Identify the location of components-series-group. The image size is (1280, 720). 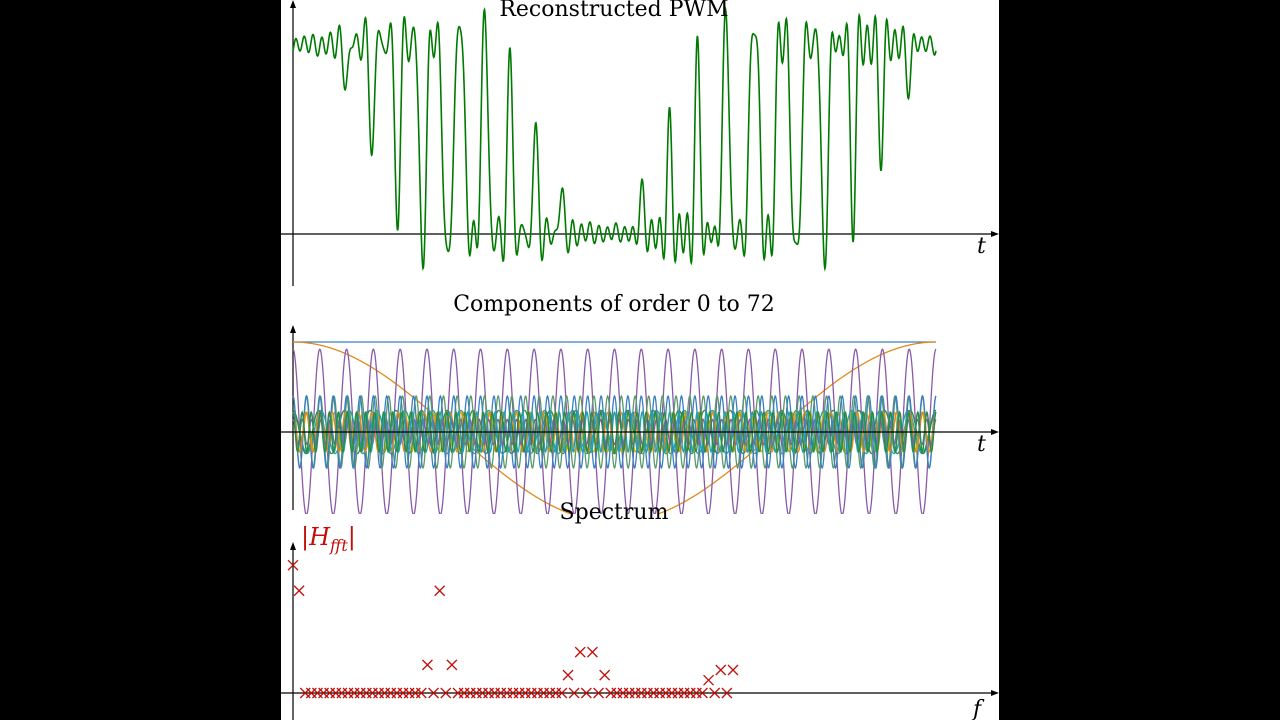
(614, 427).